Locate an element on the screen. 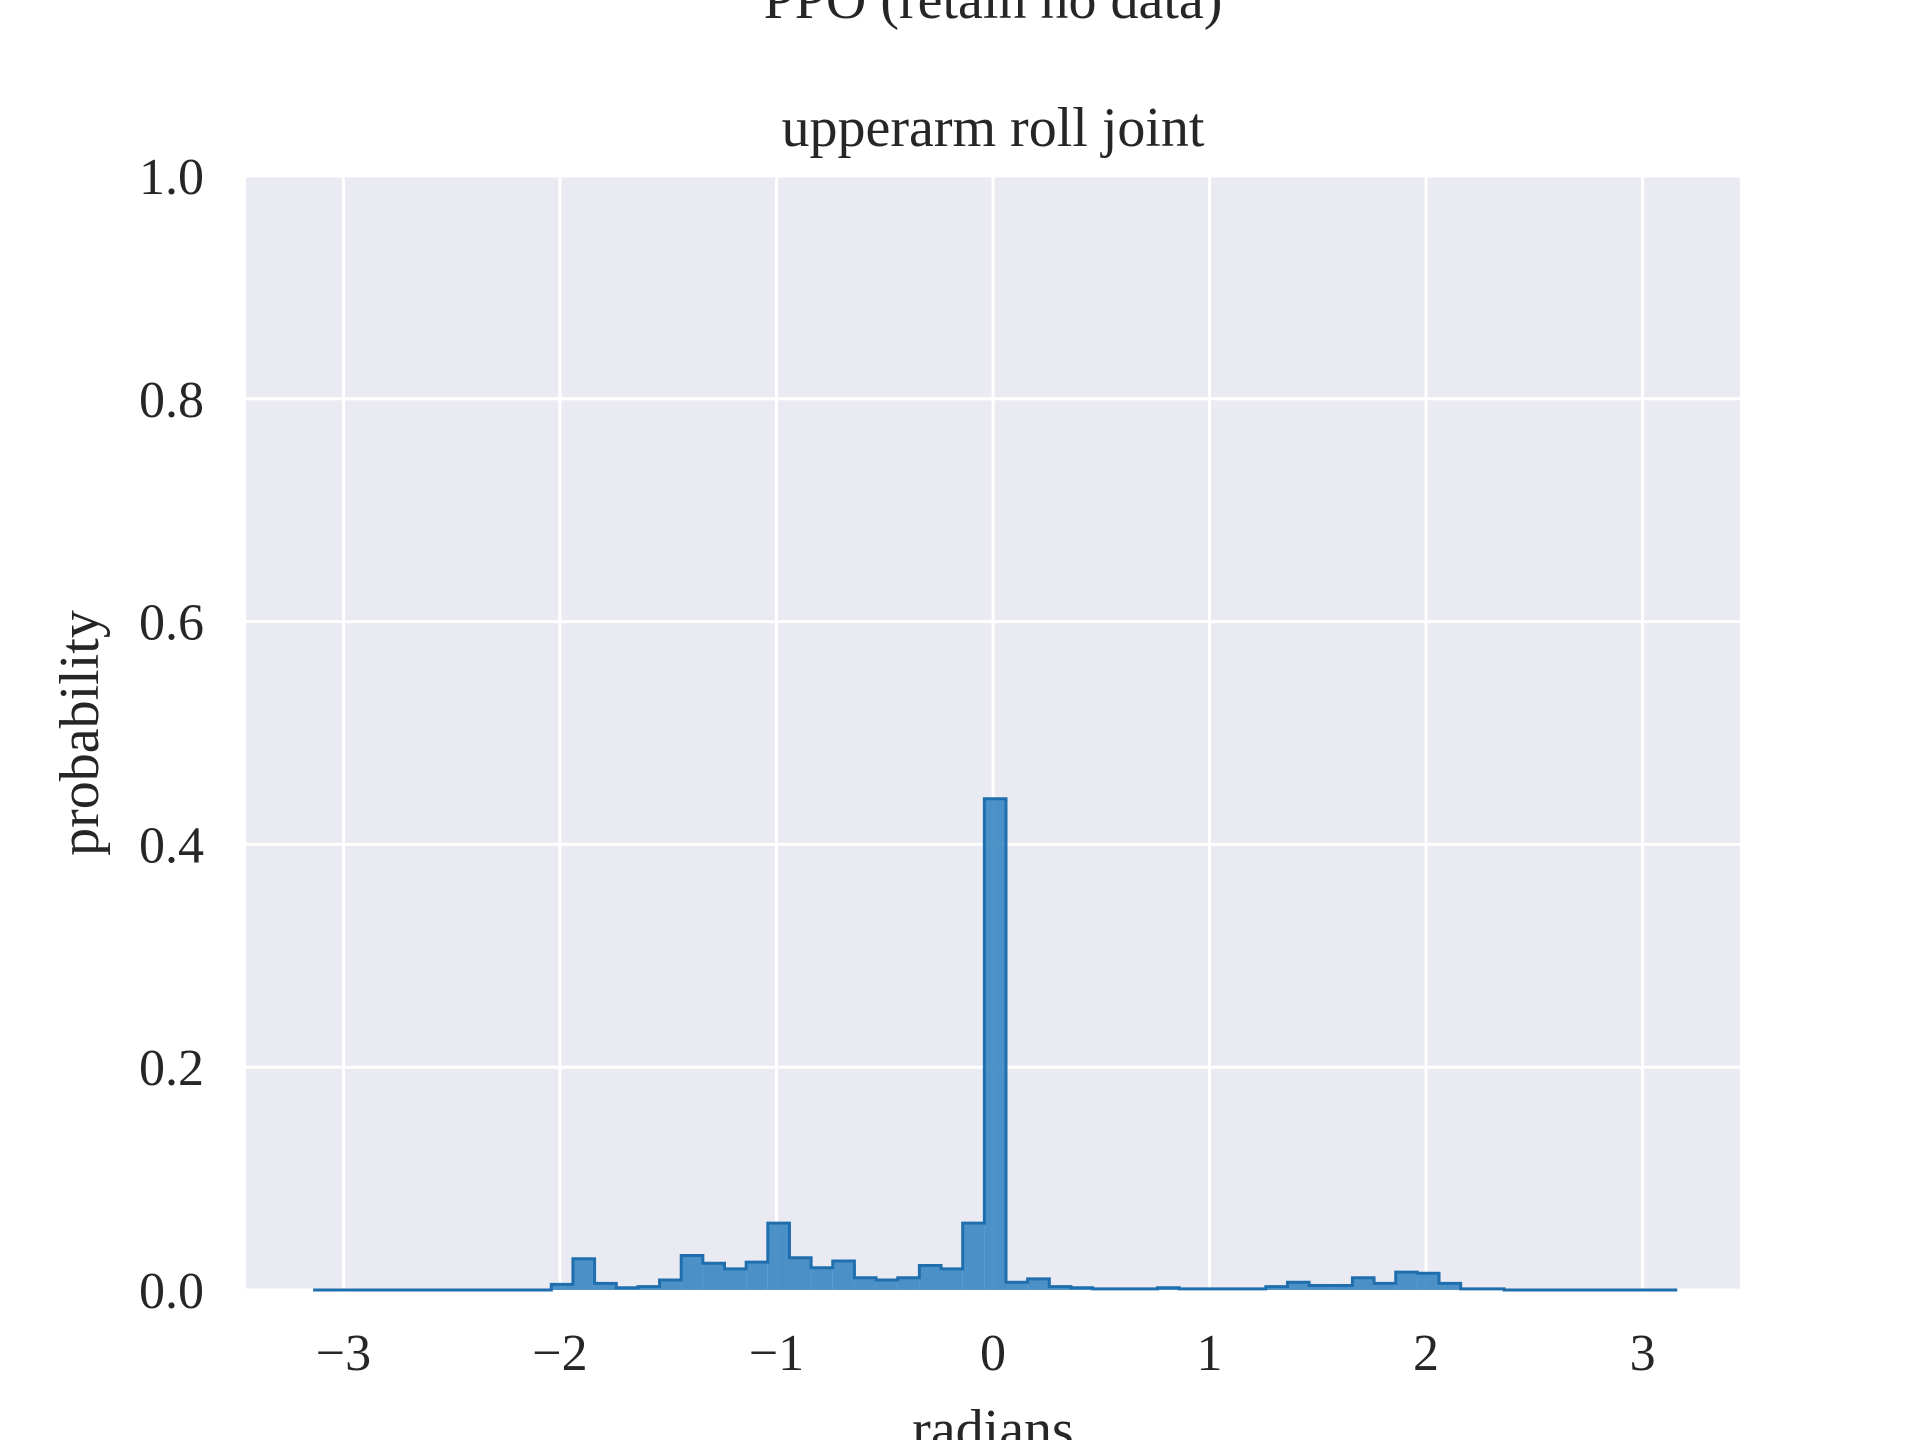  y-axis-label: probability is located at coordinates (80, 733).